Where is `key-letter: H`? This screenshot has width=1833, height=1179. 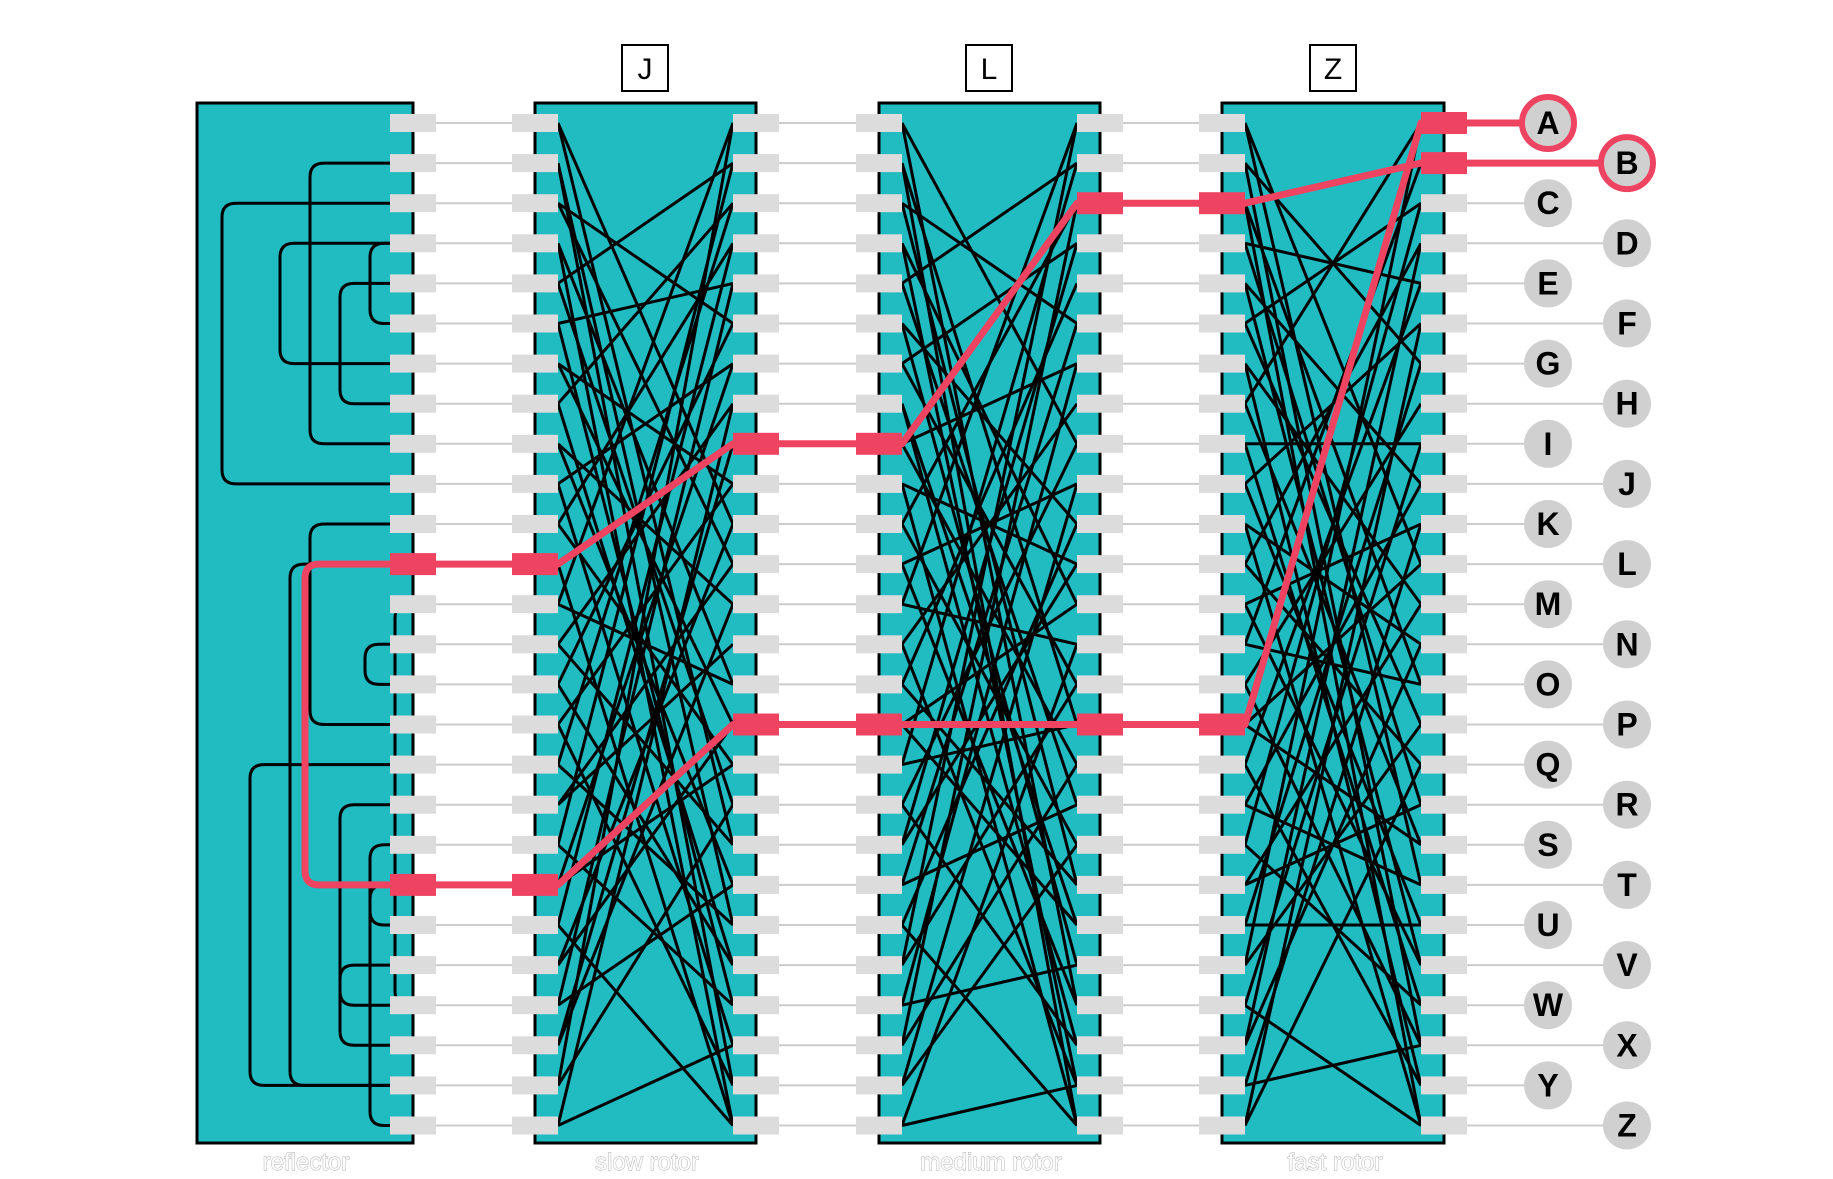 key-letter: H is located at coordinates (1626, 404).